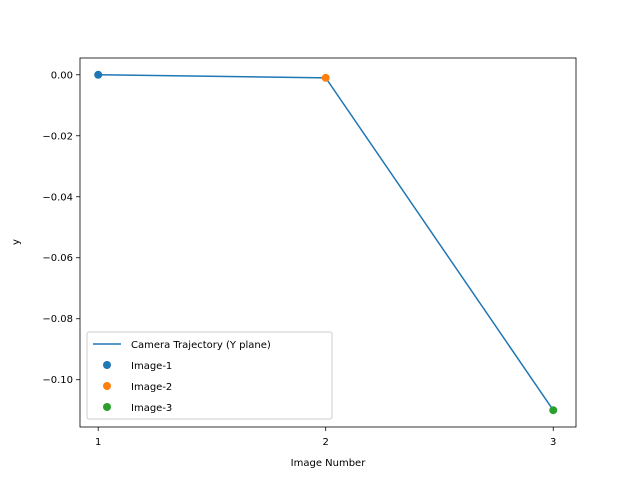 The width and height of the screenshot is (640, 480). Describe the element at coordinates (553, 442) in the screenshot. I see `x-tick-label: 3` at that location.